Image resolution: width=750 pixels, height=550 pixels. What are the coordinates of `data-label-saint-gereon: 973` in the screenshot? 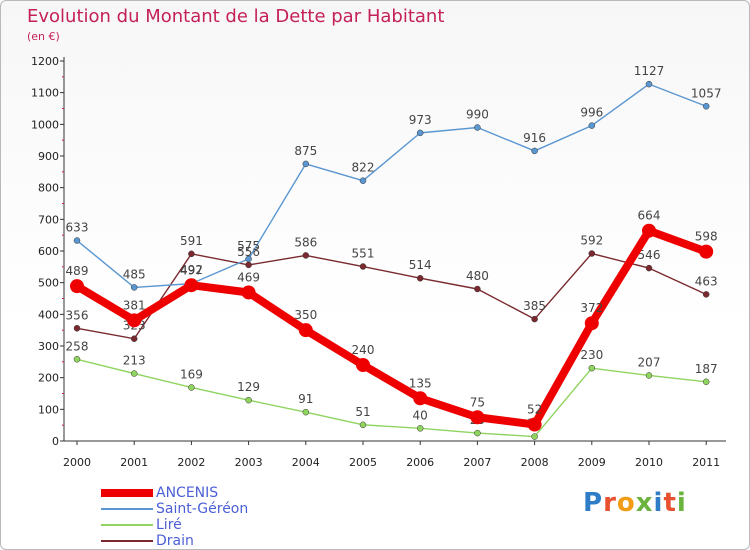 It's located at (420, 120).